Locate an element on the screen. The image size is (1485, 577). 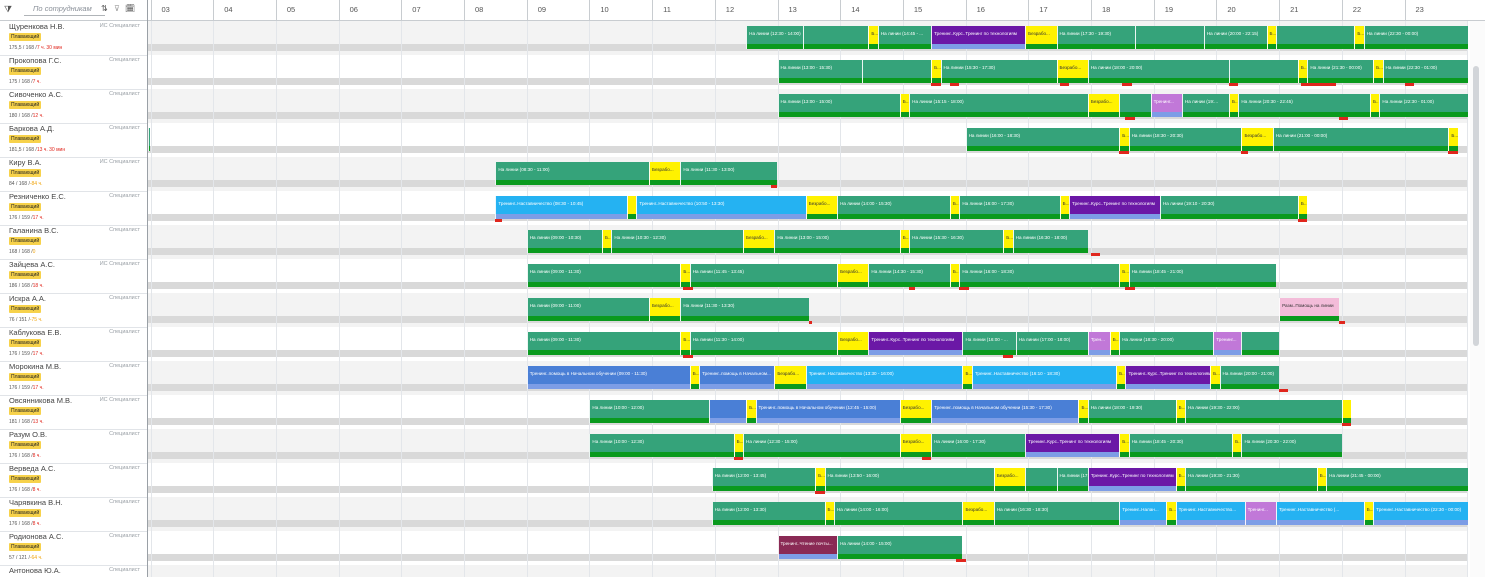
employee-name: Галанина В.С. is located at coordinates (34, 230).